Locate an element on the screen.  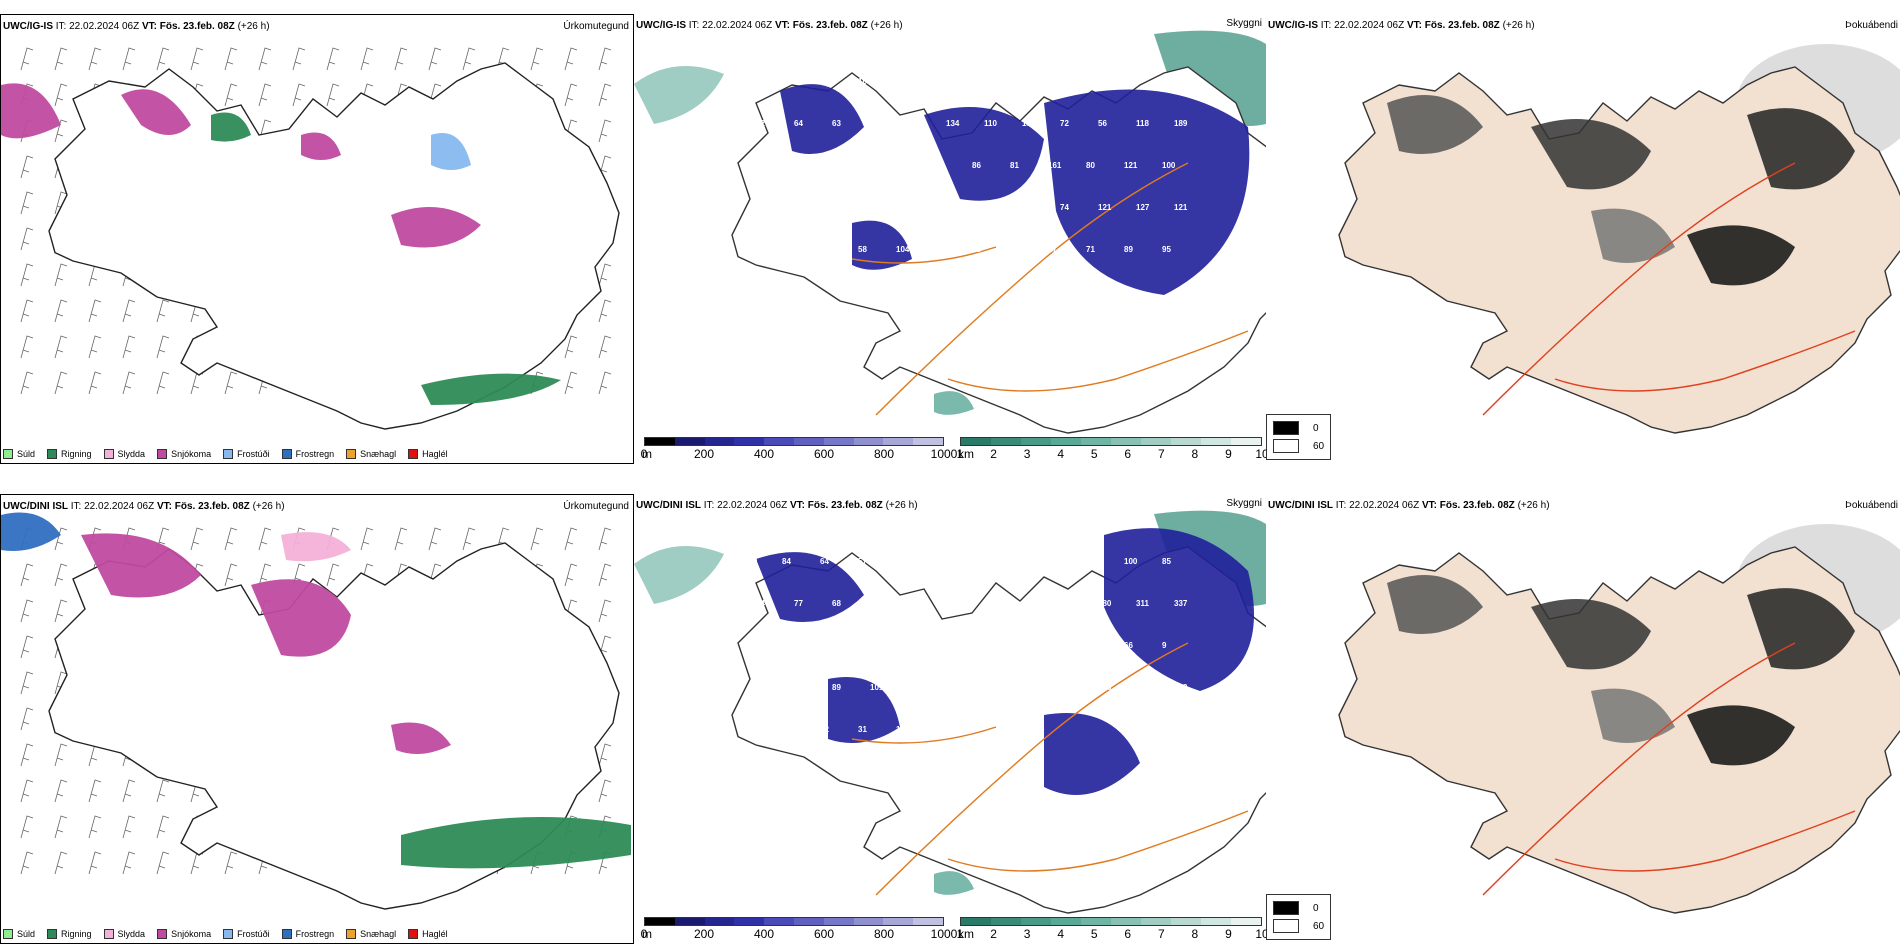
cloud-base-label: 109 is located at coordinates (751, 249).